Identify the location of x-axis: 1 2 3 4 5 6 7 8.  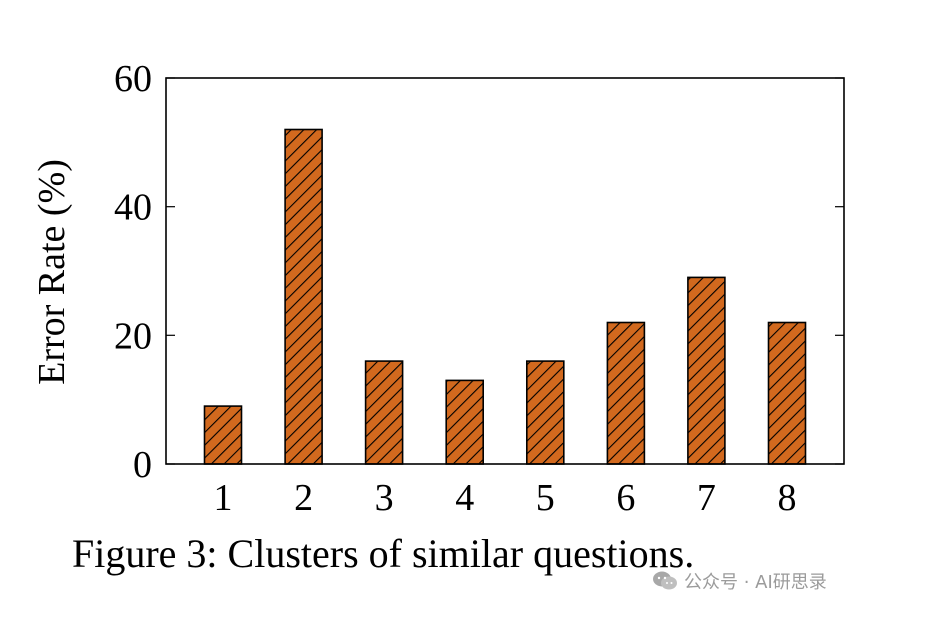
(505, 498).